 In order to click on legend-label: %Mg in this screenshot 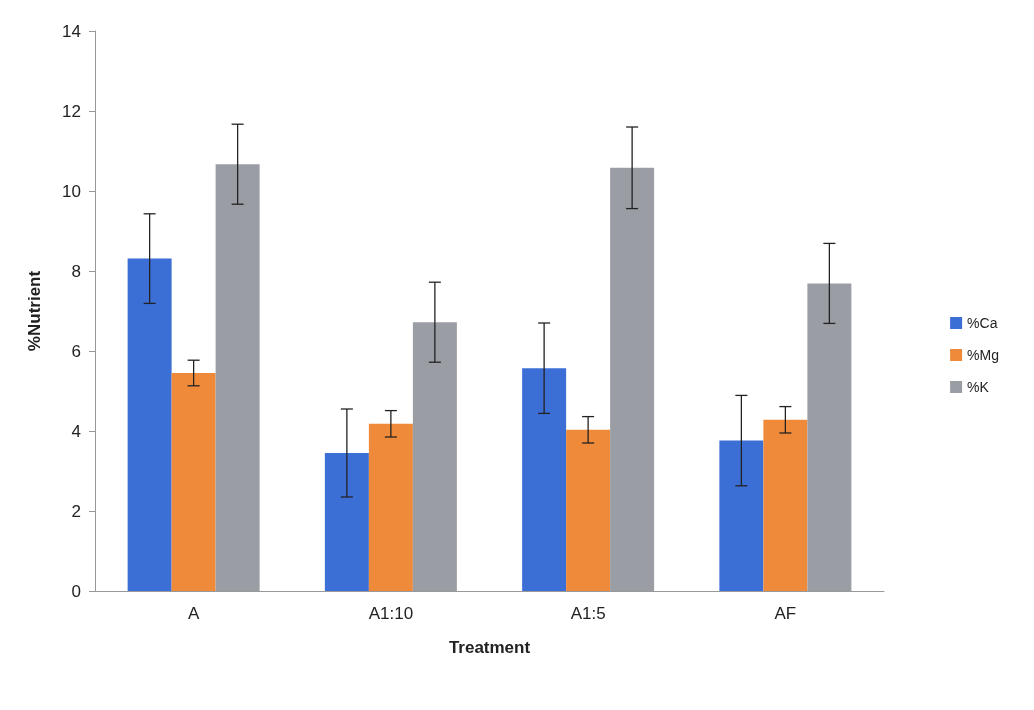, I will do `click(983, 355)`.